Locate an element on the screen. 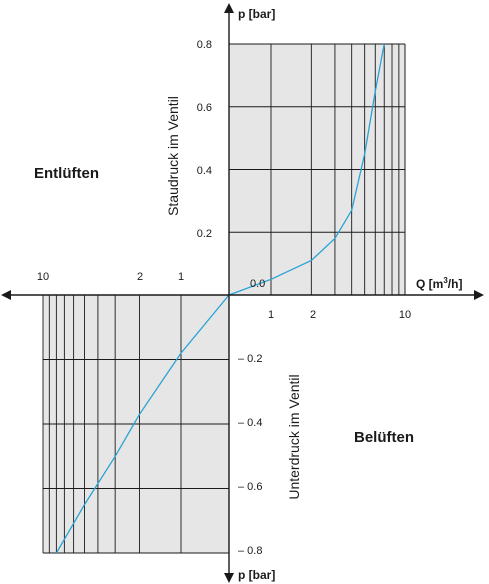 This screenshot has width=489, height=584. upper-pressure-curve is located at coordinates (306, 169).